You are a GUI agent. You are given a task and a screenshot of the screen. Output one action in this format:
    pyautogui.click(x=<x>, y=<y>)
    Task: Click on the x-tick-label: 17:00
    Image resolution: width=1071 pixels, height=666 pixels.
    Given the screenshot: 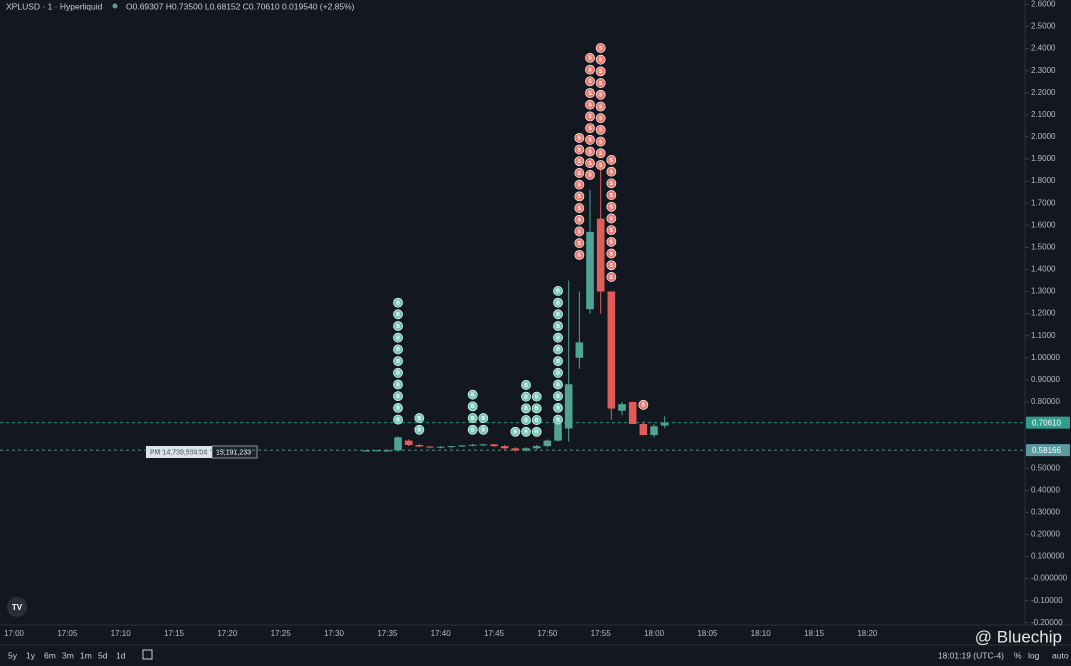 What is the action you would take?
    pyautogui.click(x=14, y=633)
    